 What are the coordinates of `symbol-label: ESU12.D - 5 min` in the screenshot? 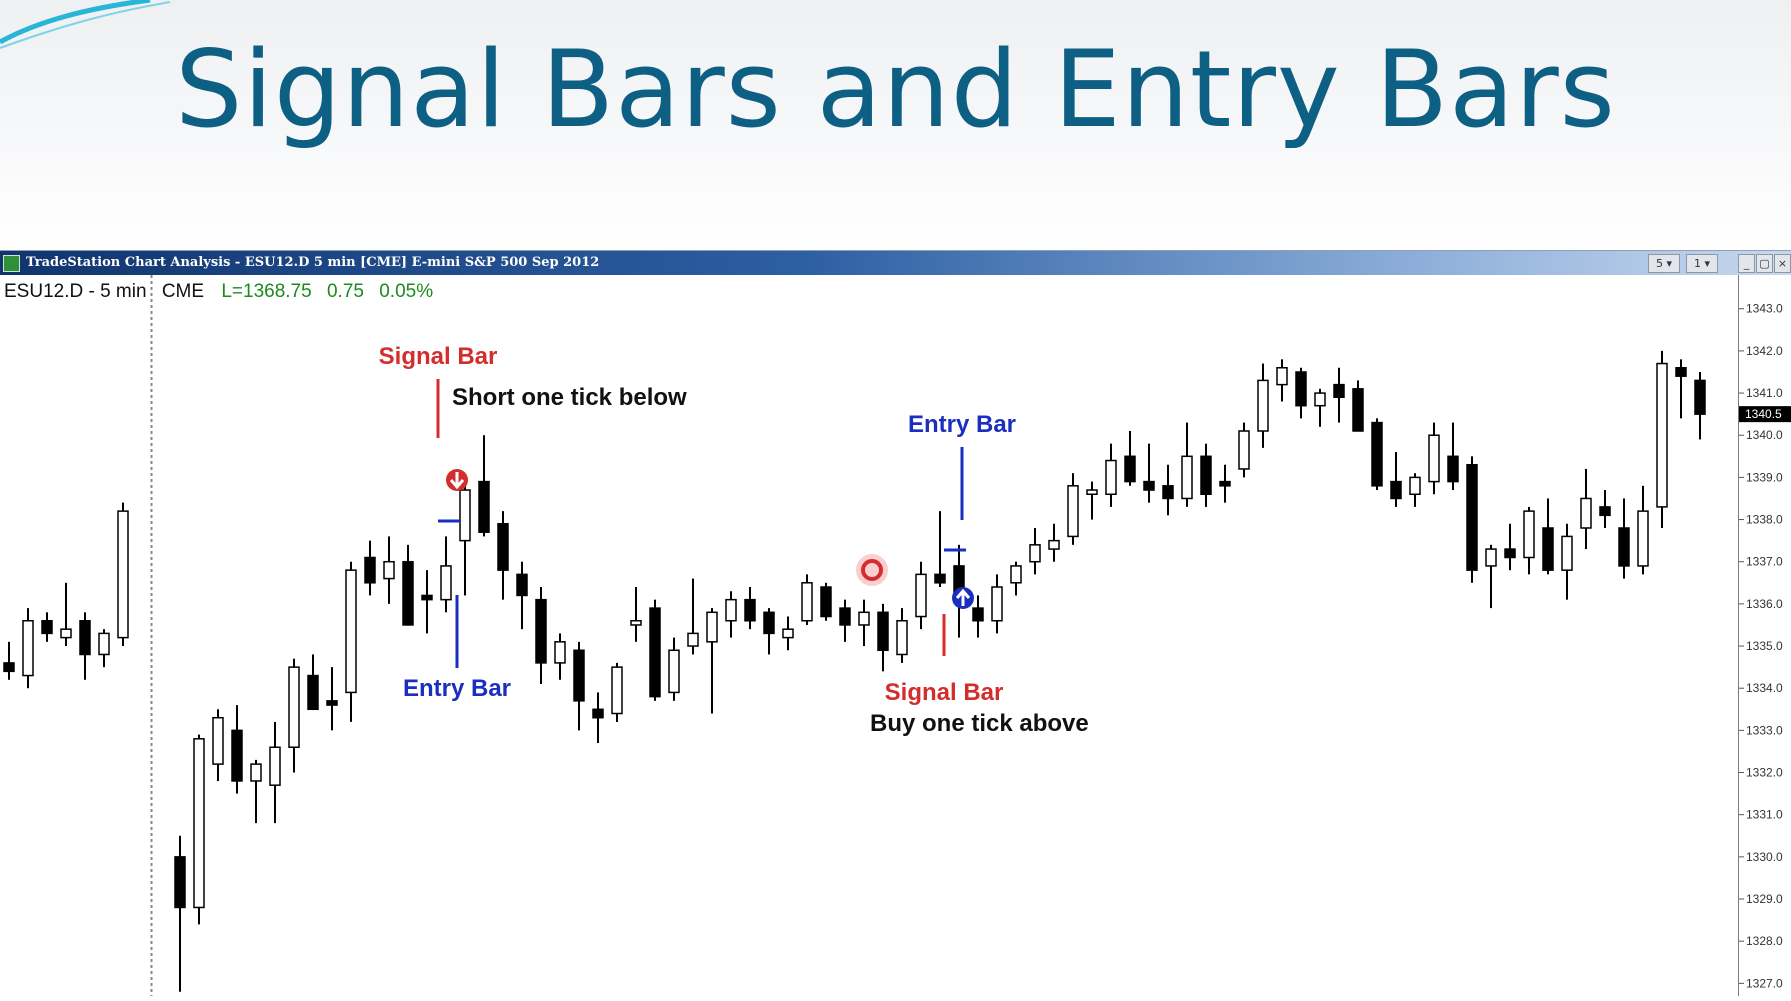 It's located at (75, 291).